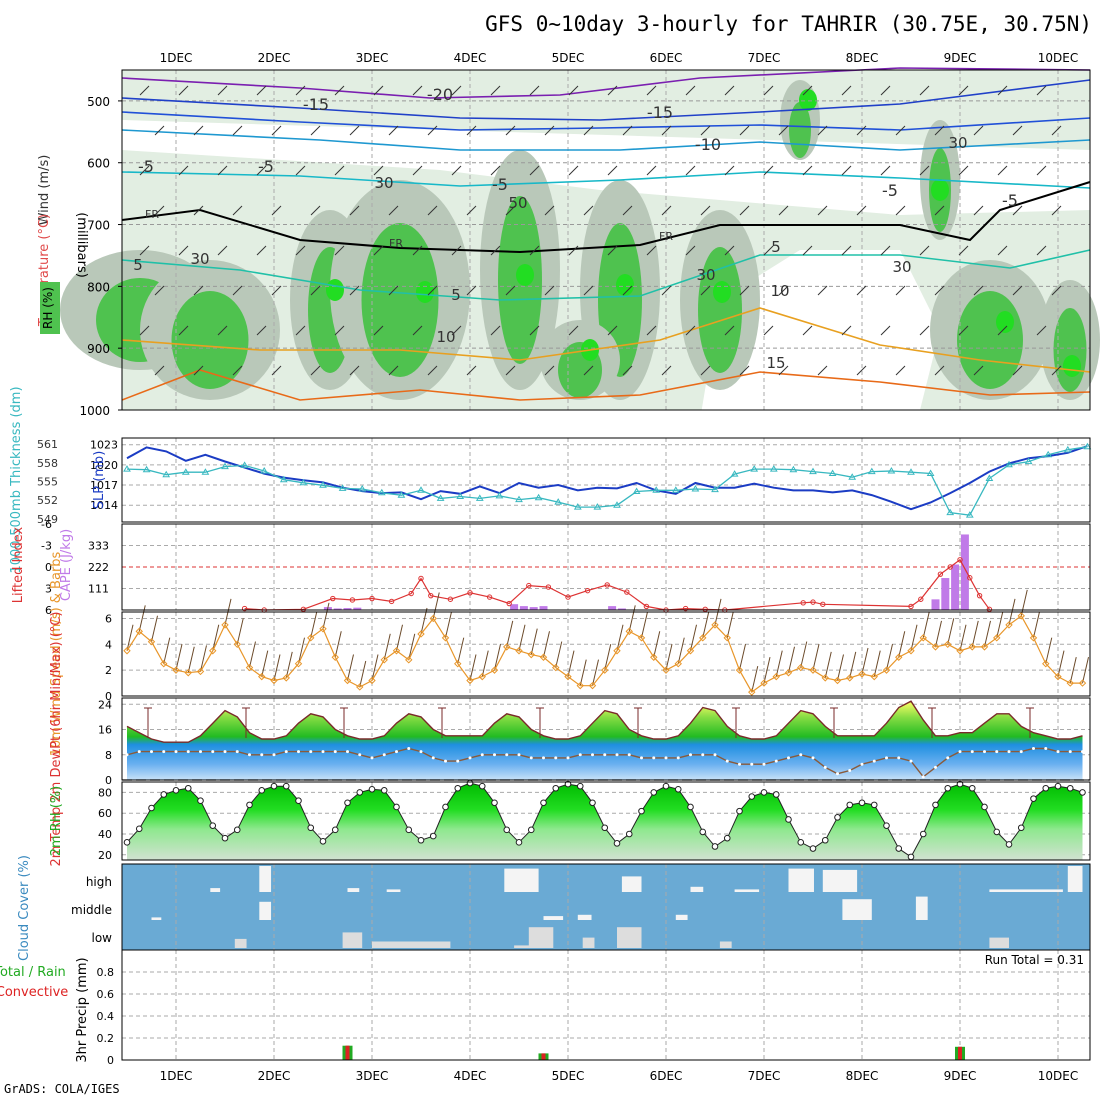 Image resolution: width=1100 pixels, height=1100 pixels. What do you see at coordinates (48, 308) in the screenshot?
I see `legend-rh: RH (%)` at bounding box center [48, 308].